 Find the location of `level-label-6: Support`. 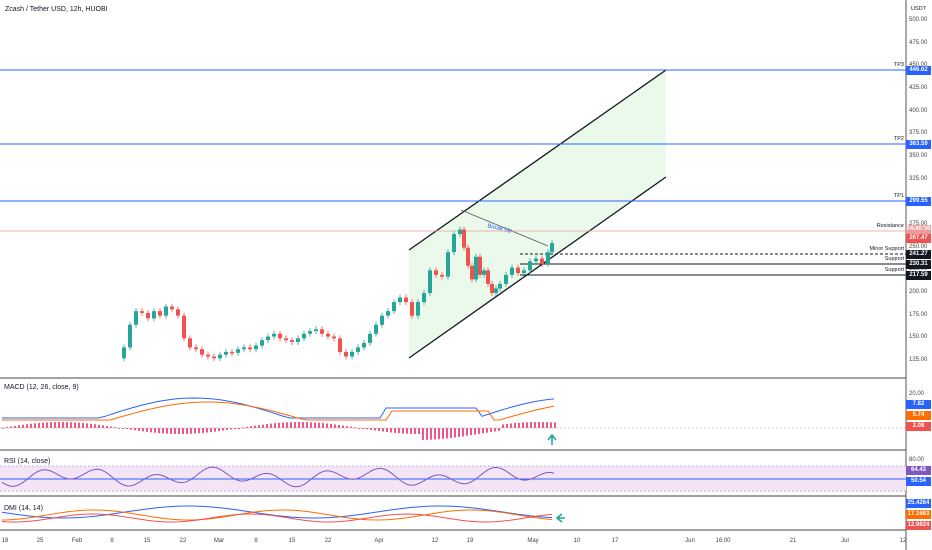

level-label-6: Support is located at coordinates (894, 270).